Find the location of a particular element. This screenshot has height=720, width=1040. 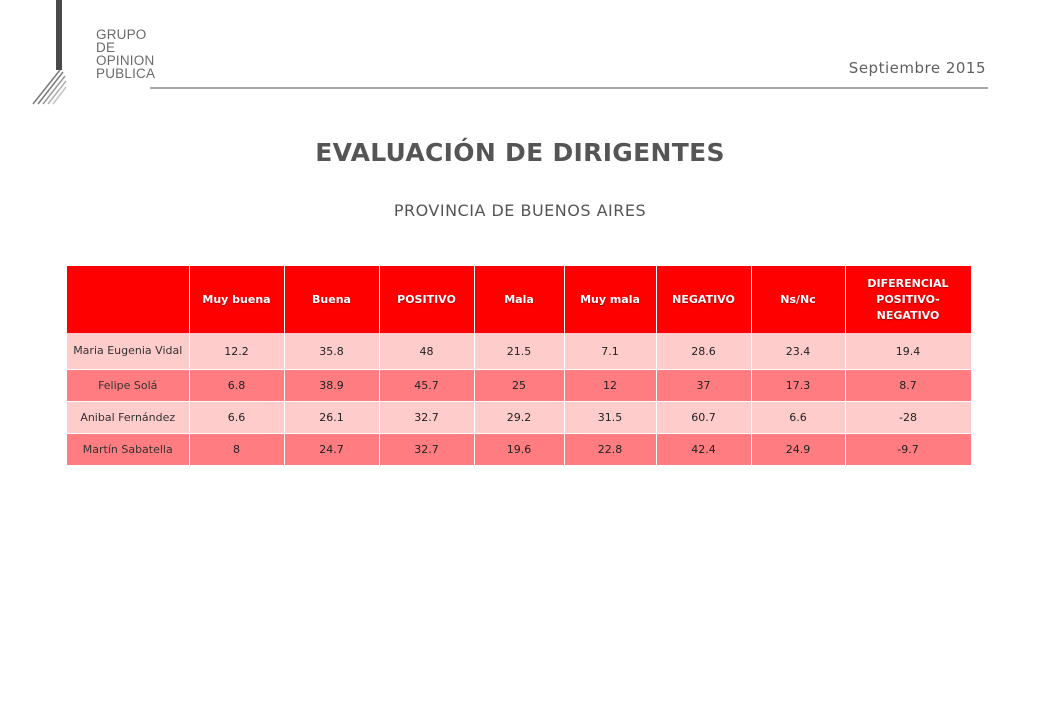

table-cell: 12 is located at coordinates (610, 385).